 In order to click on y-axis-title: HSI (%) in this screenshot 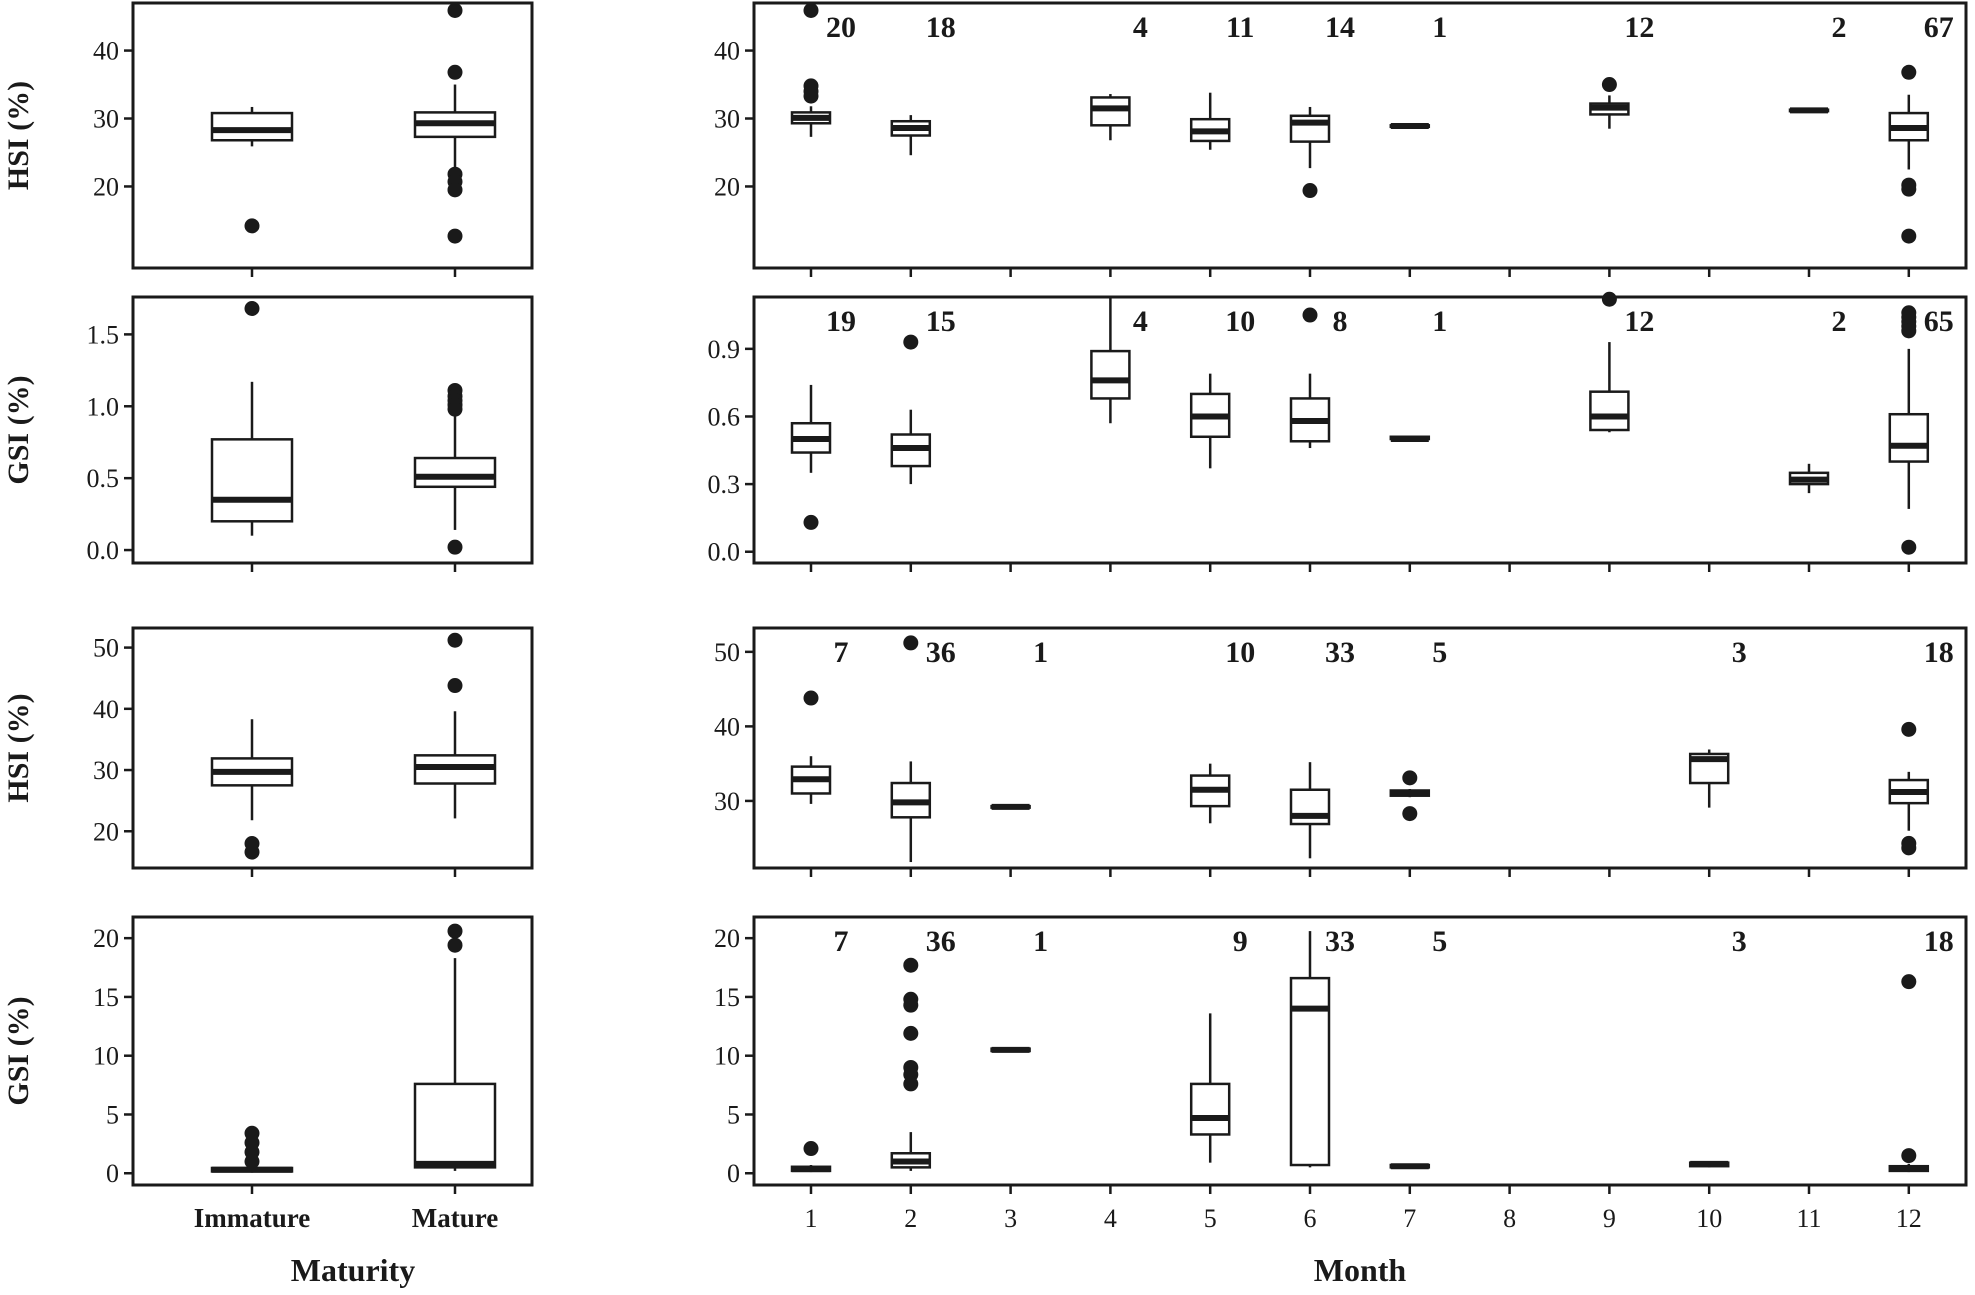, I will do `click(18, 135)`.